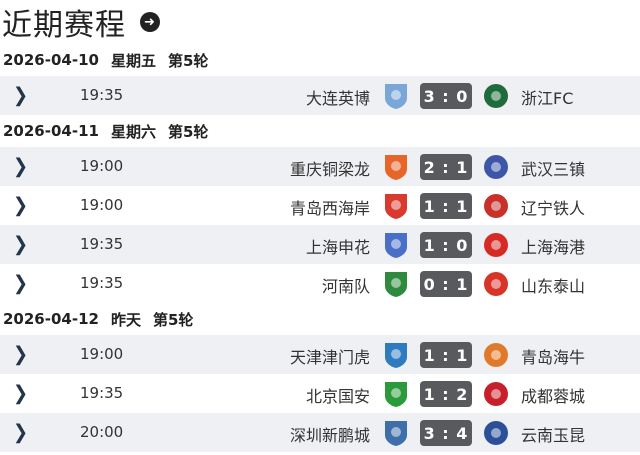 This screenshot has width=640, height=455. I want to click on score: 0 : 1, so click(446, 284).